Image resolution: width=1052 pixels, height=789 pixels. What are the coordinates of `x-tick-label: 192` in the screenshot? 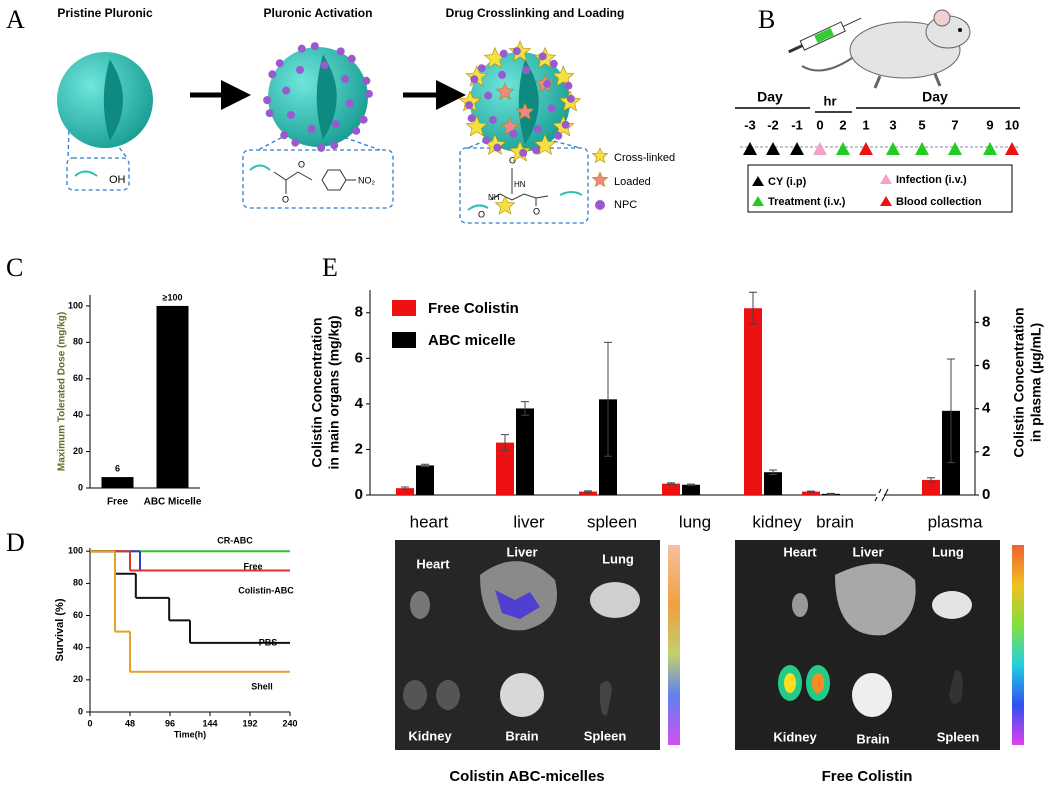 It's located at (249, 723).